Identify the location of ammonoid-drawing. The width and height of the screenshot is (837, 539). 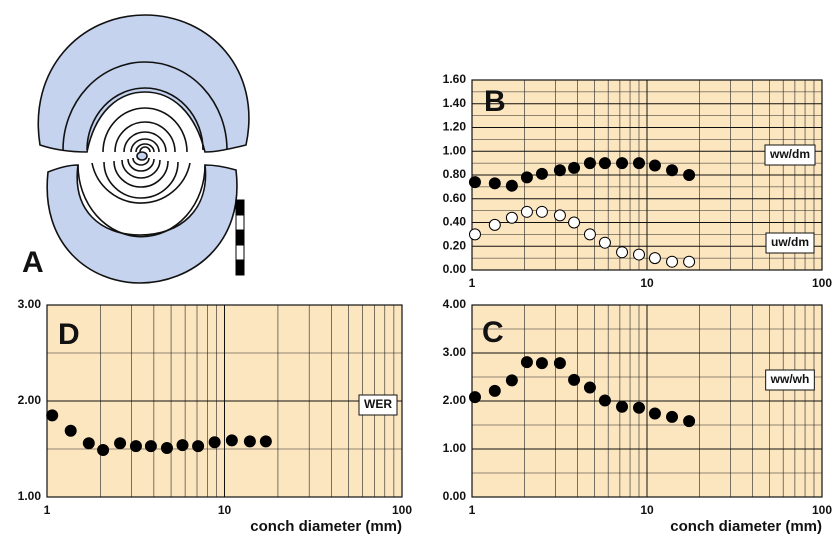
(143, 149).